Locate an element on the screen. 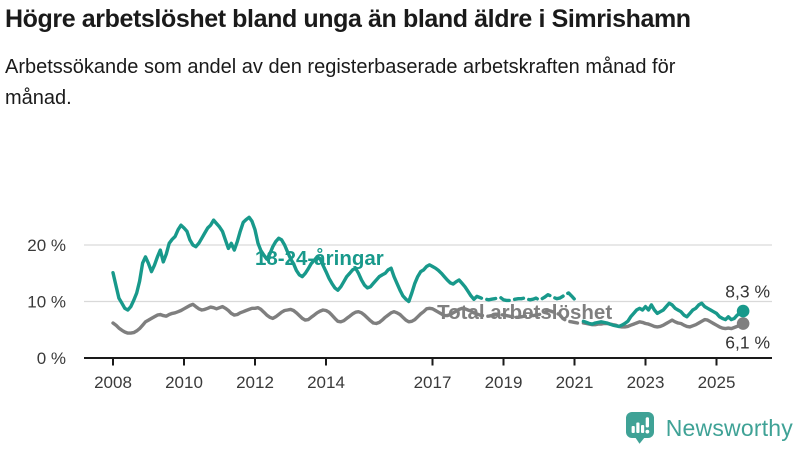  last-point-dot-total is located at coordinates (743, 323).